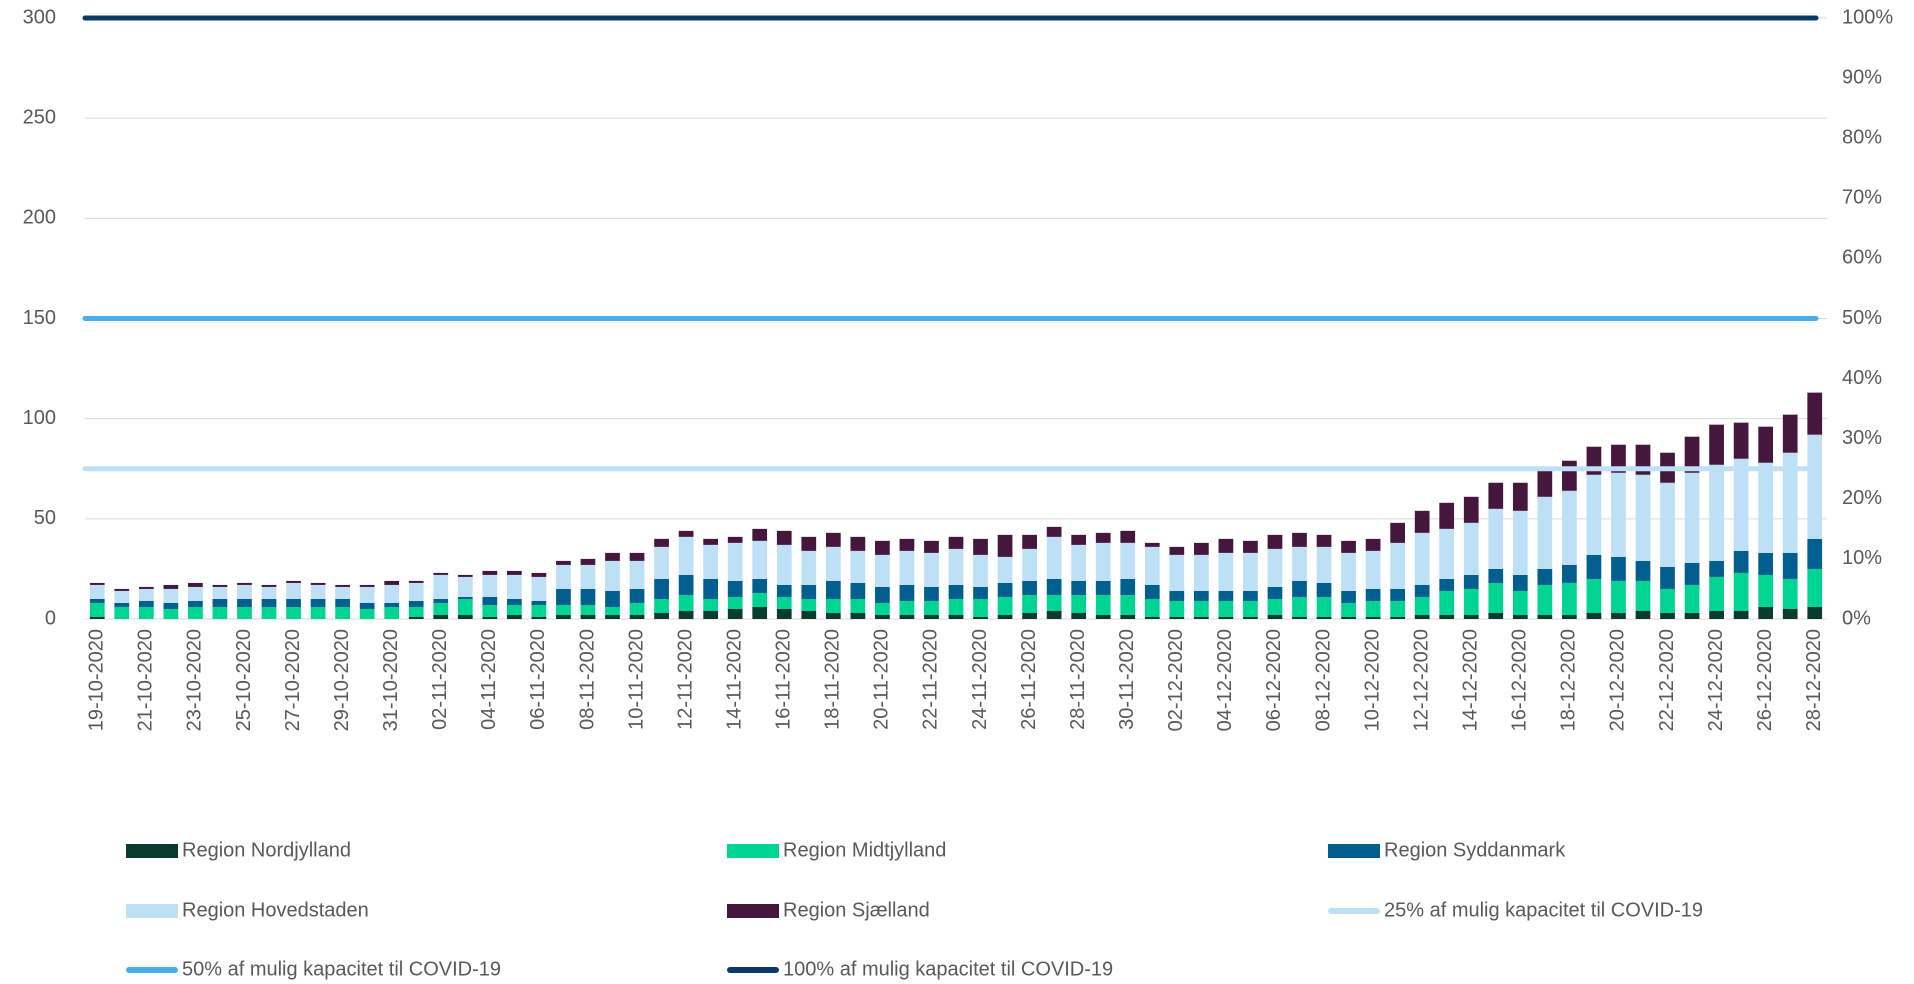 This screenshot has height=984, width=1914. What do you see at coordinates (1765, 680) in the screenshot?
I see `x-tick-label: 26-12-2020` at bounding box center [1765, 680].